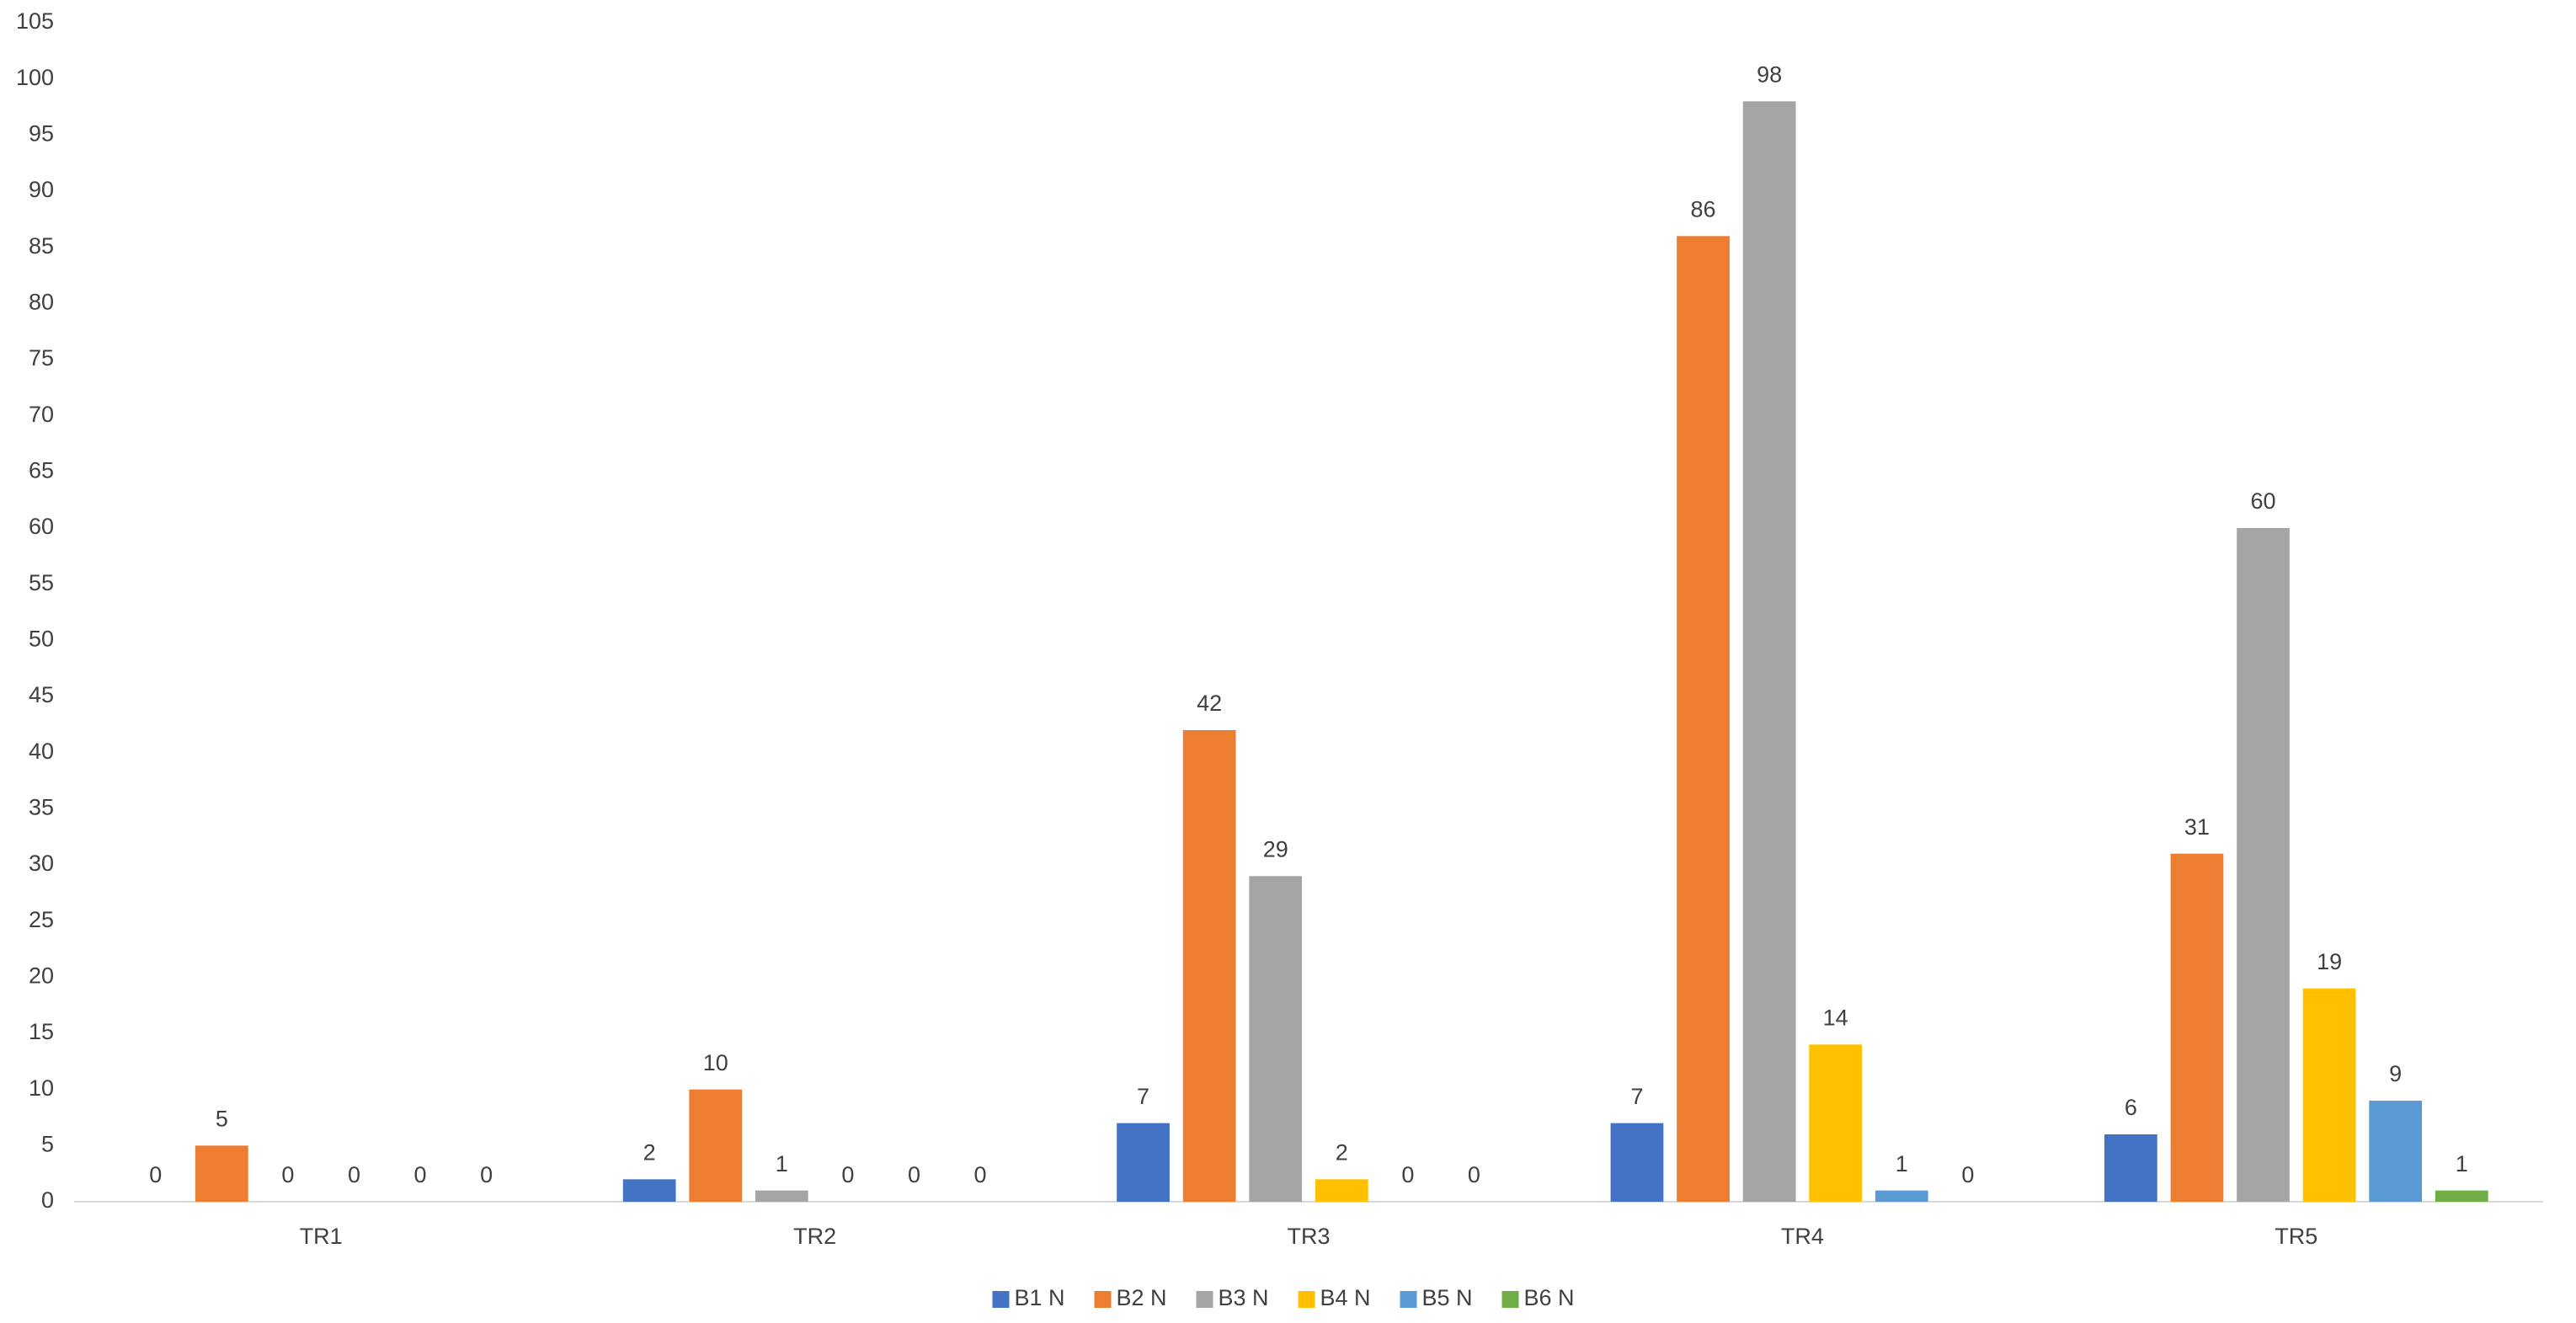 The width and height of the screenshot is (2576, 1323). I want to click on y-tick-label: 20, so click(41, 976).